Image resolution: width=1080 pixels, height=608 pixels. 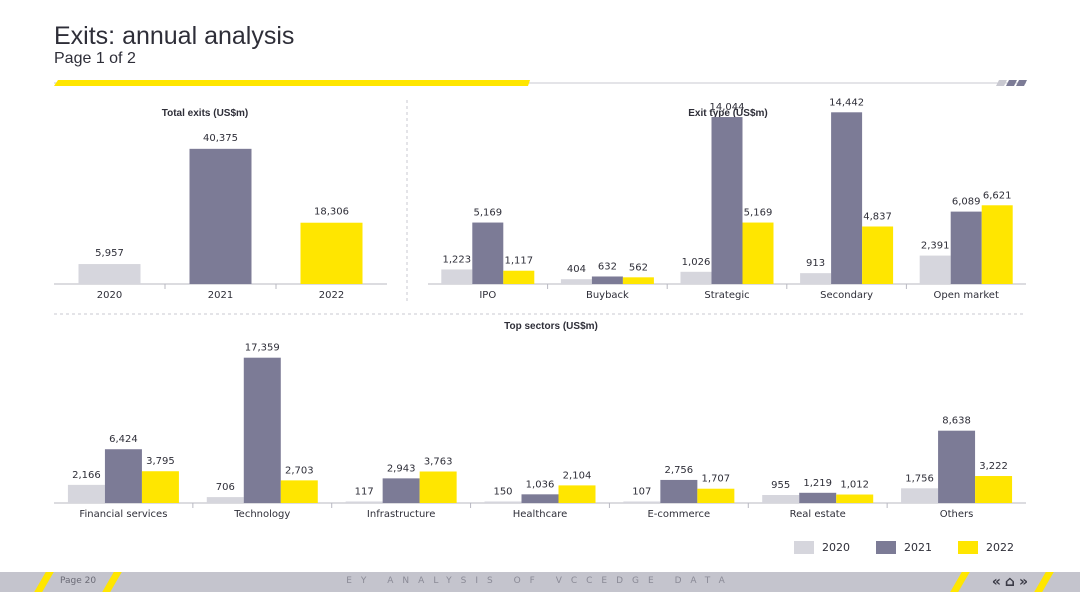 I want to click on bar-exit-type-open-market-2020, so click(x=935, y=269).